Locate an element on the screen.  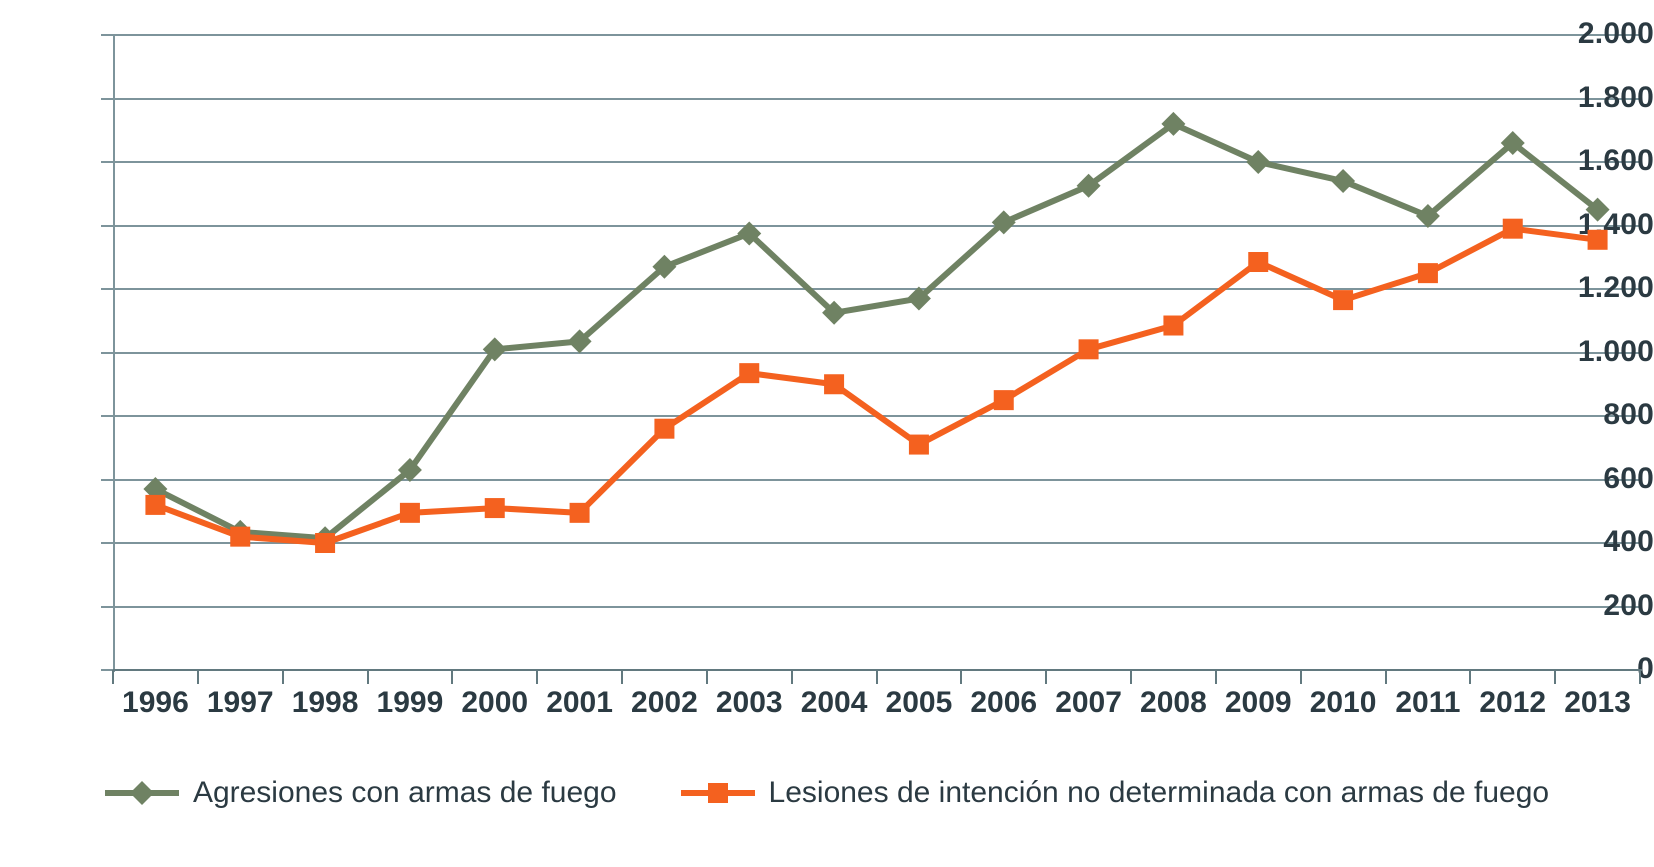
legend-square-marker-icon is located at coordinates (717, 793).